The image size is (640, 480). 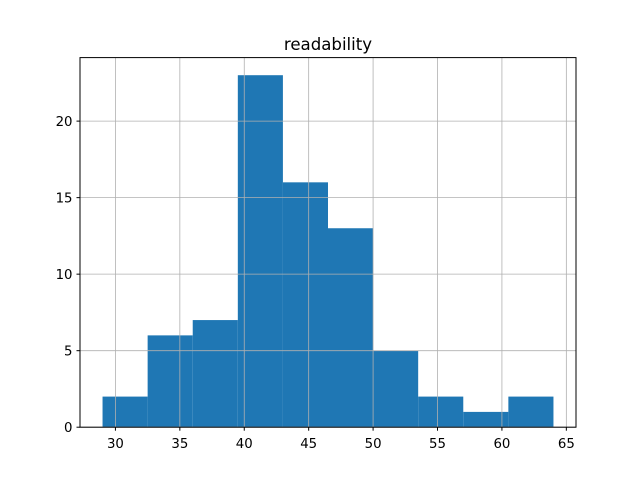 I want to click on x-tick-label: 30, so click(x=115, y=444).